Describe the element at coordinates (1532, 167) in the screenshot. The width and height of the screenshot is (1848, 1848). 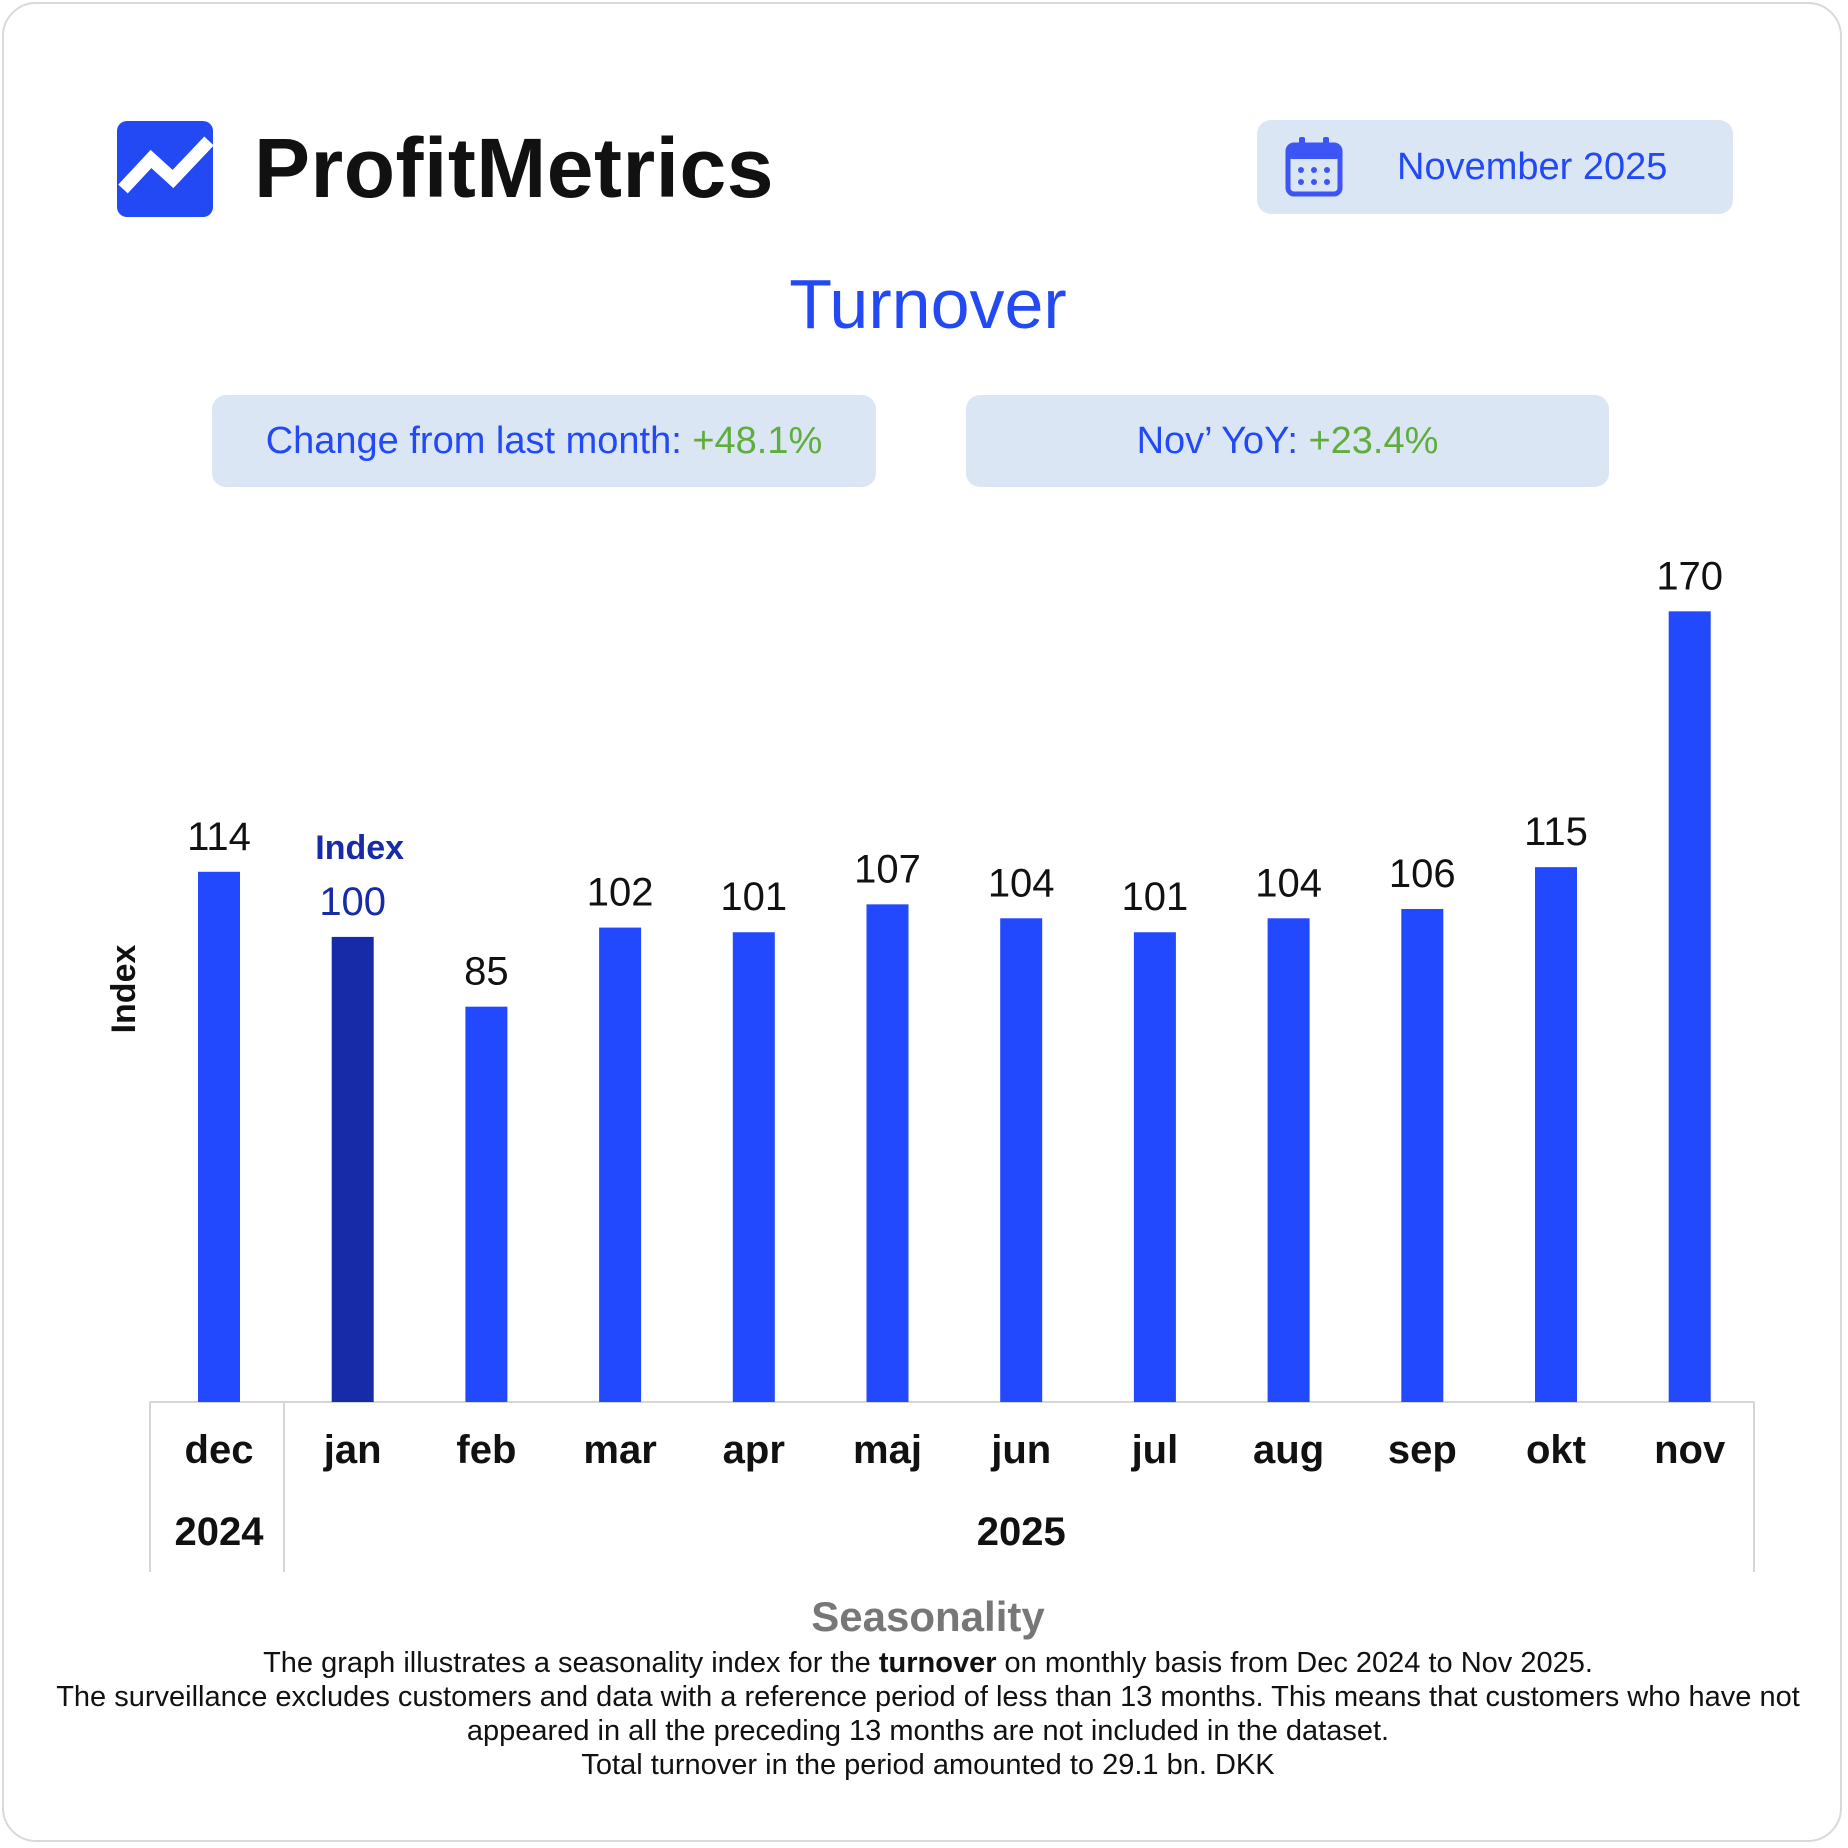
I see `period-label: November 2025` at that location.